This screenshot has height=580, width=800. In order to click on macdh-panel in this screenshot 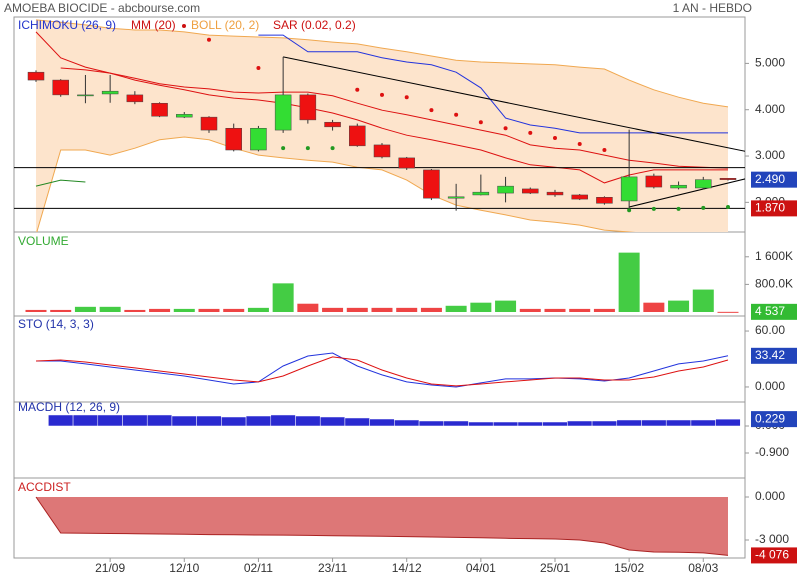, I will do `click(379, 440)`.